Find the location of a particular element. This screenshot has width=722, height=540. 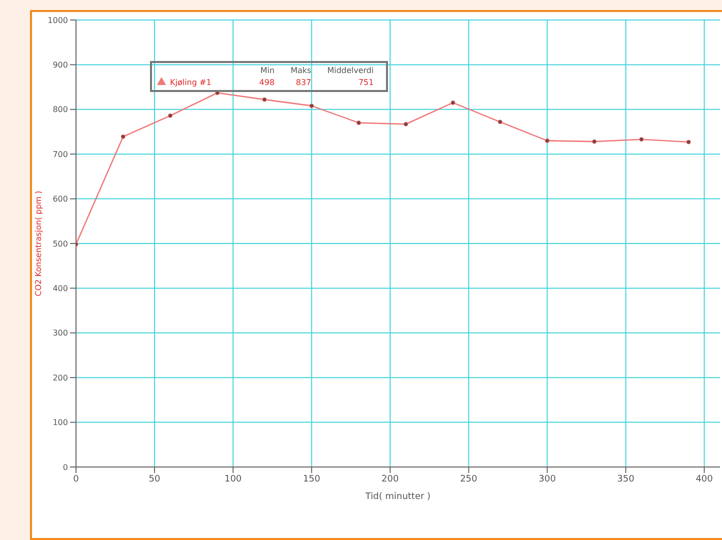

y-tick-label: 600 is located at coordinates (60, 199).